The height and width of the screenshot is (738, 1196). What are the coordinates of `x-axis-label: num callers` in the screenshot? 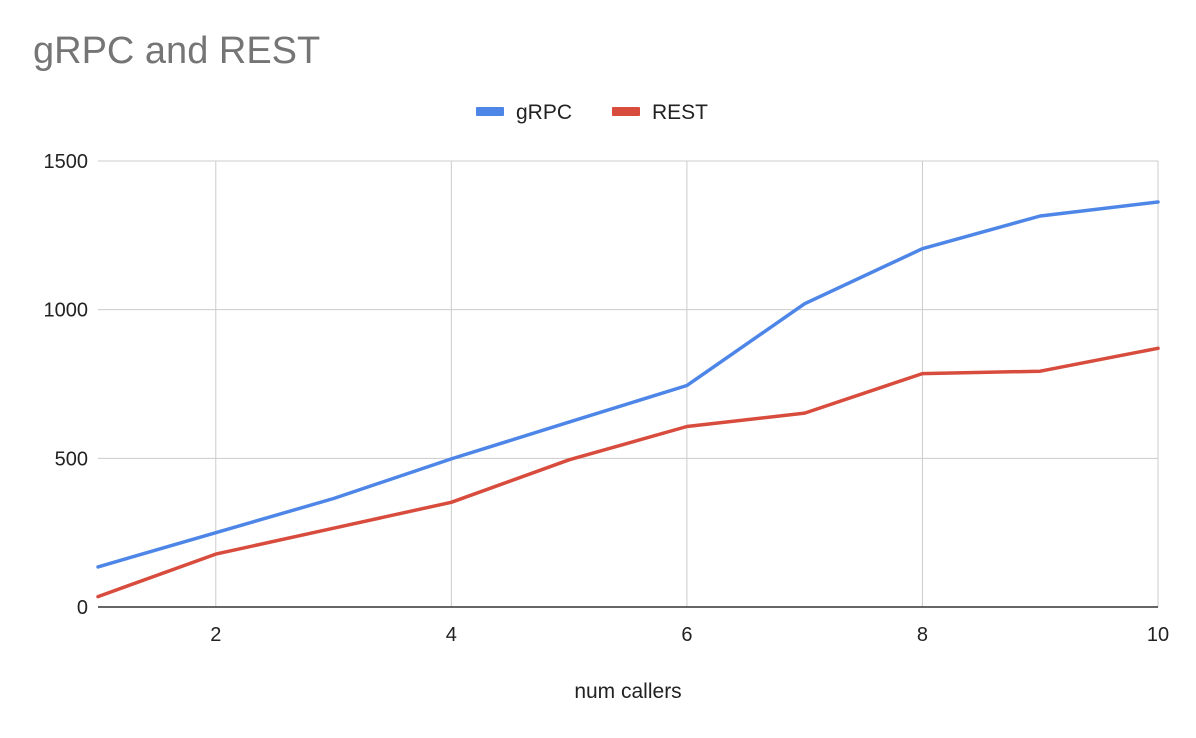 It's located at (627, 691).